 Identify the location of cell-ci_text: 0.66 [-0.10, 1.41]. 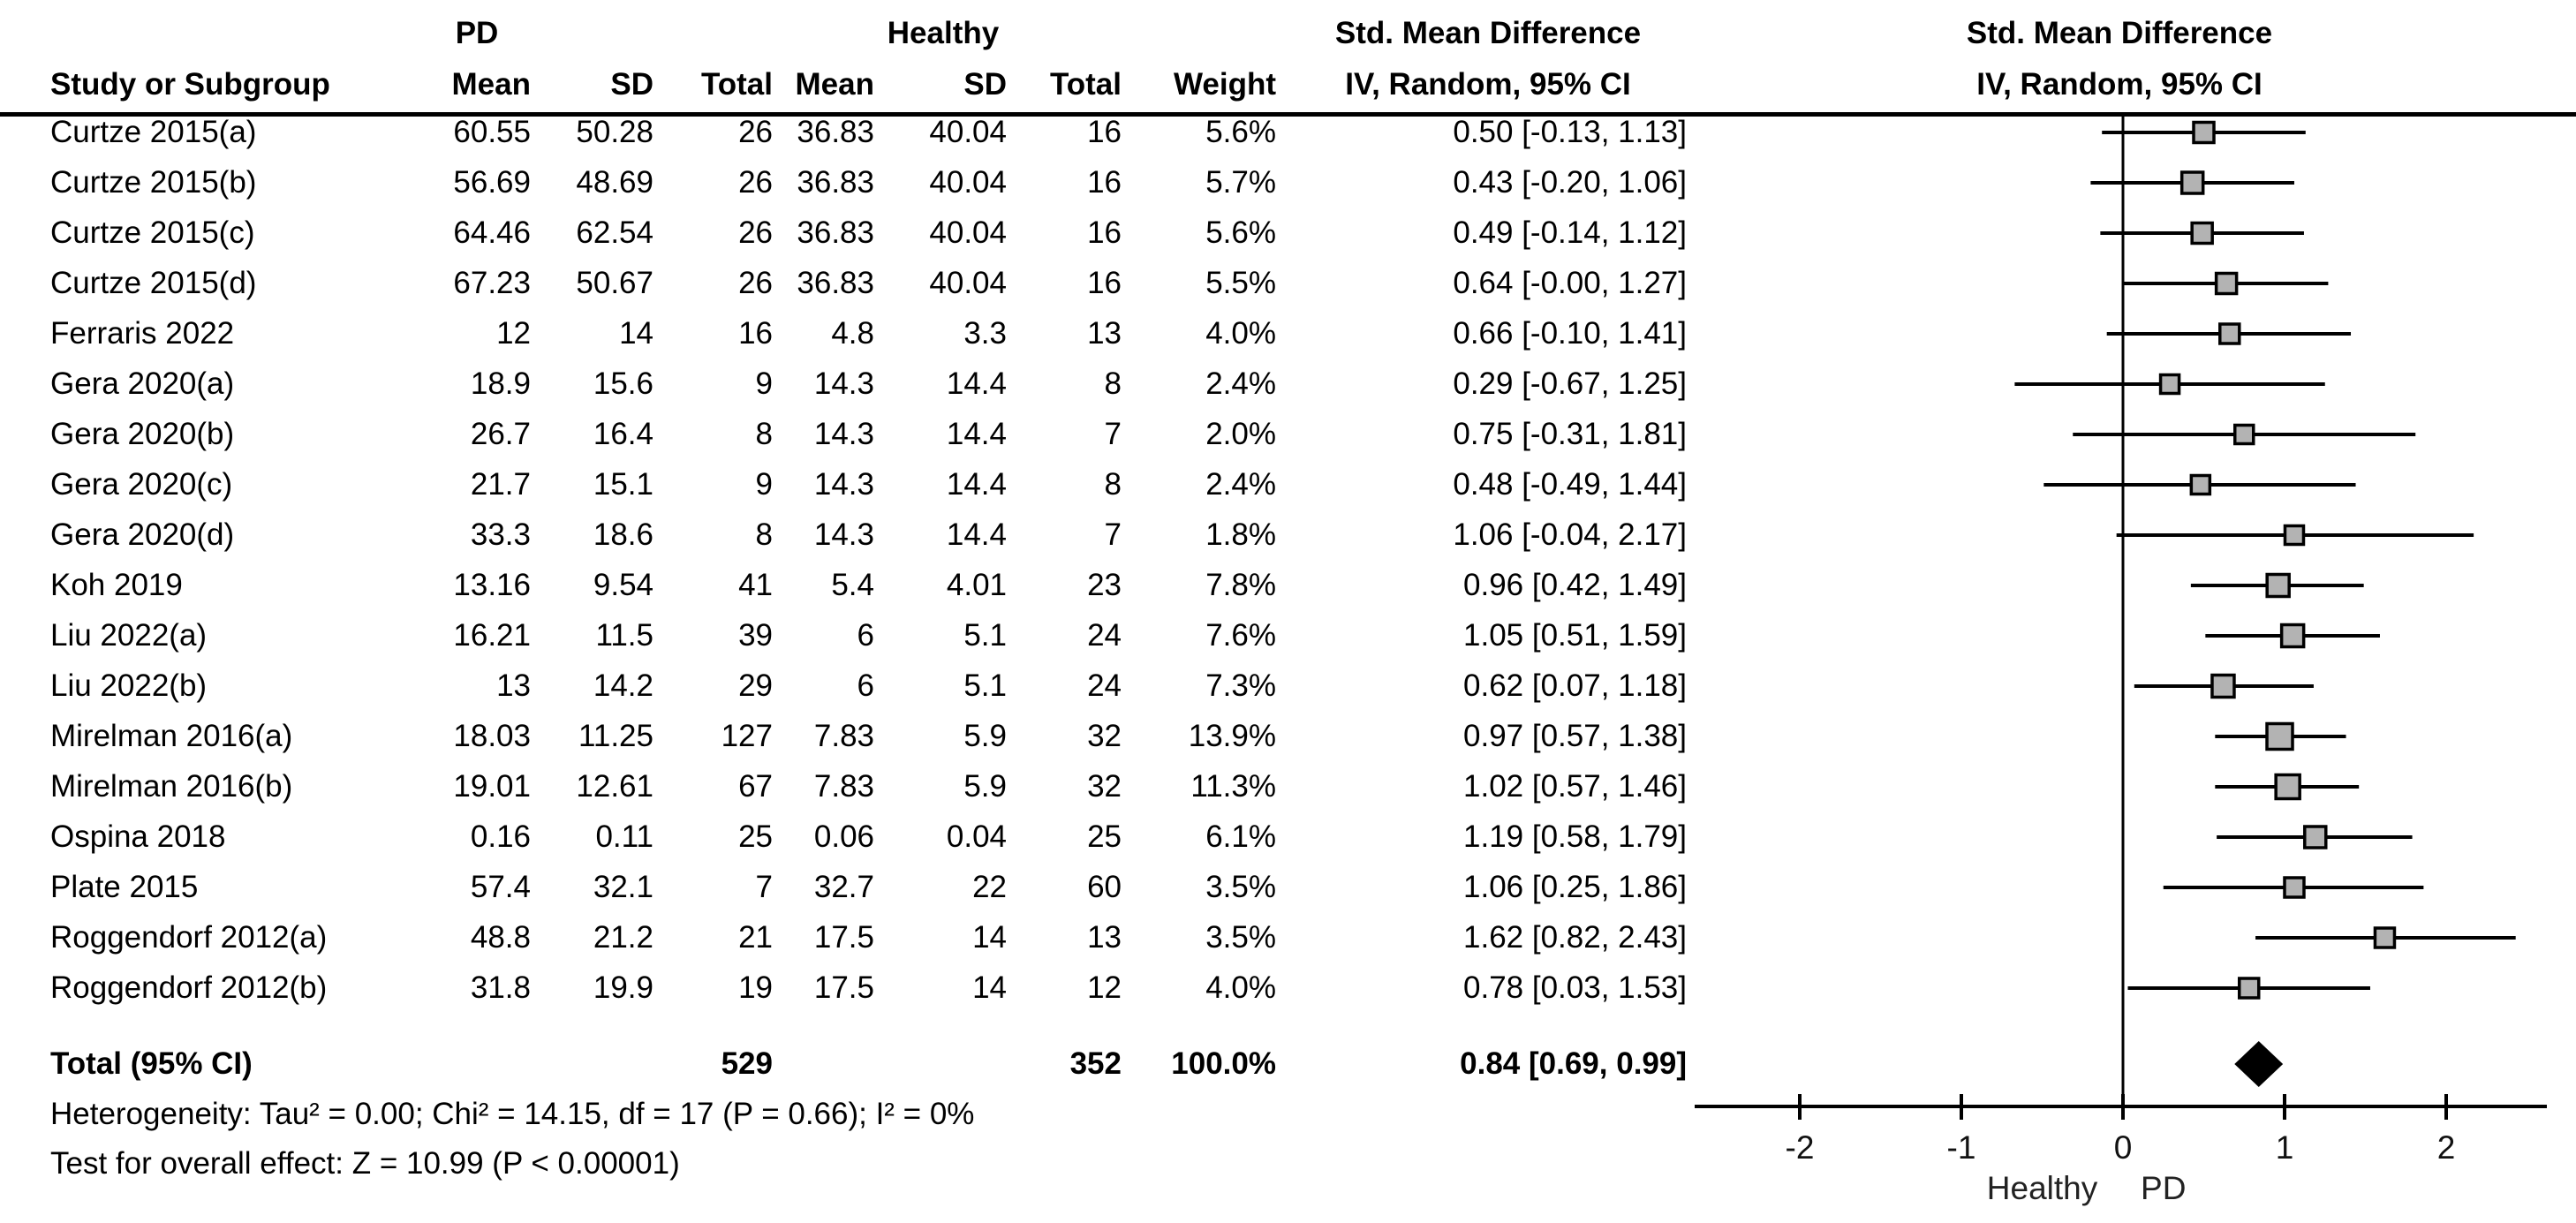
(1570, 333).